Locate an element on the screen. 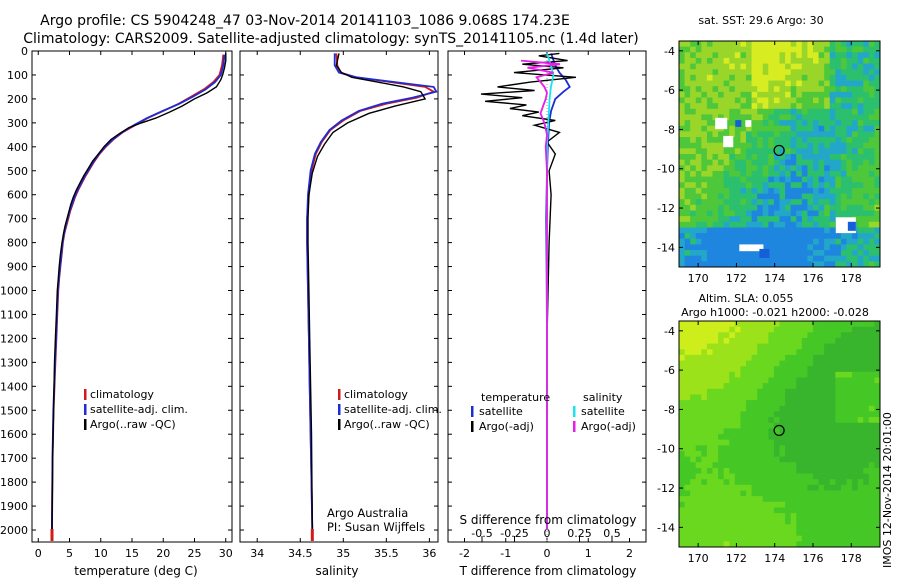 The image size is (900, 580). x-tick-label: 174 is located at coordinates (774, 278).